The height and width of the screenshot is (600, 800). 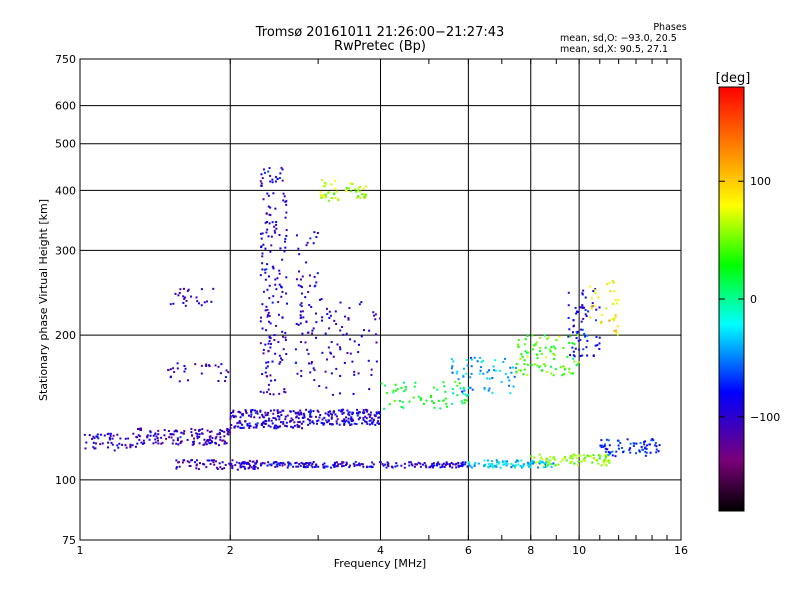 I want to click on chart-title-line1: Tromsø 20161011 21:26:00−21:27:43, so click(x=380, y=32).